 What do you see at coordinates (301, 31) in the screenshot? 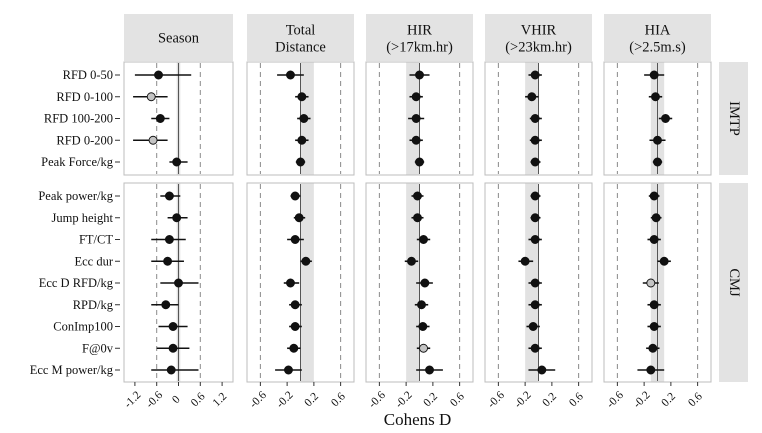
I see `facet-title-1-0: Total` at bounding box center [301, 31].